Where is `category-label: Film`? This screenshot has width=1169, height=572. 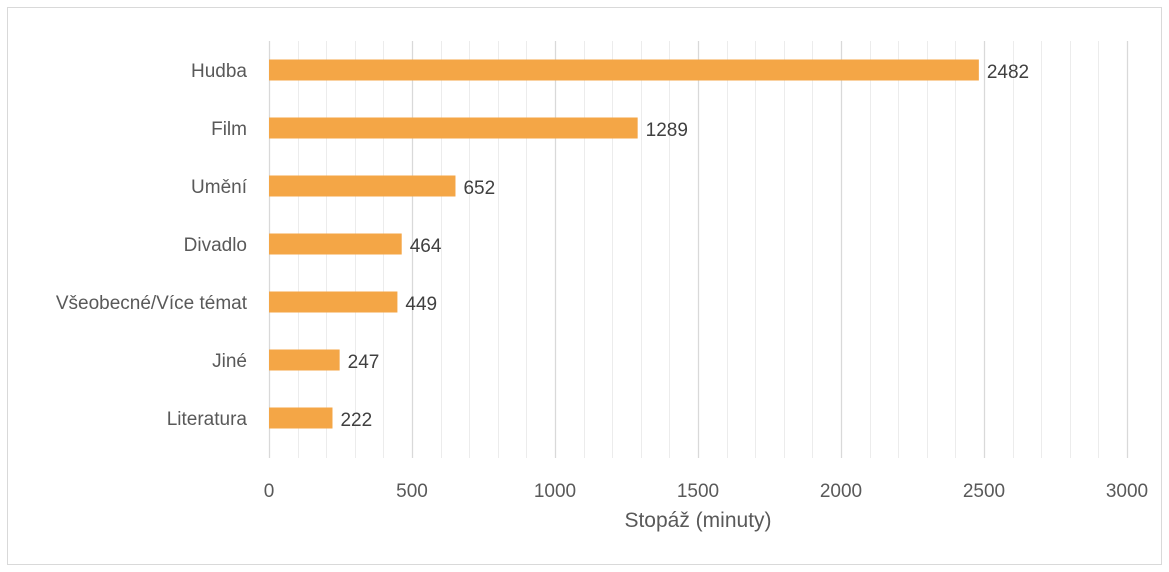
category-label: Film is located at coordinates (229, 129).